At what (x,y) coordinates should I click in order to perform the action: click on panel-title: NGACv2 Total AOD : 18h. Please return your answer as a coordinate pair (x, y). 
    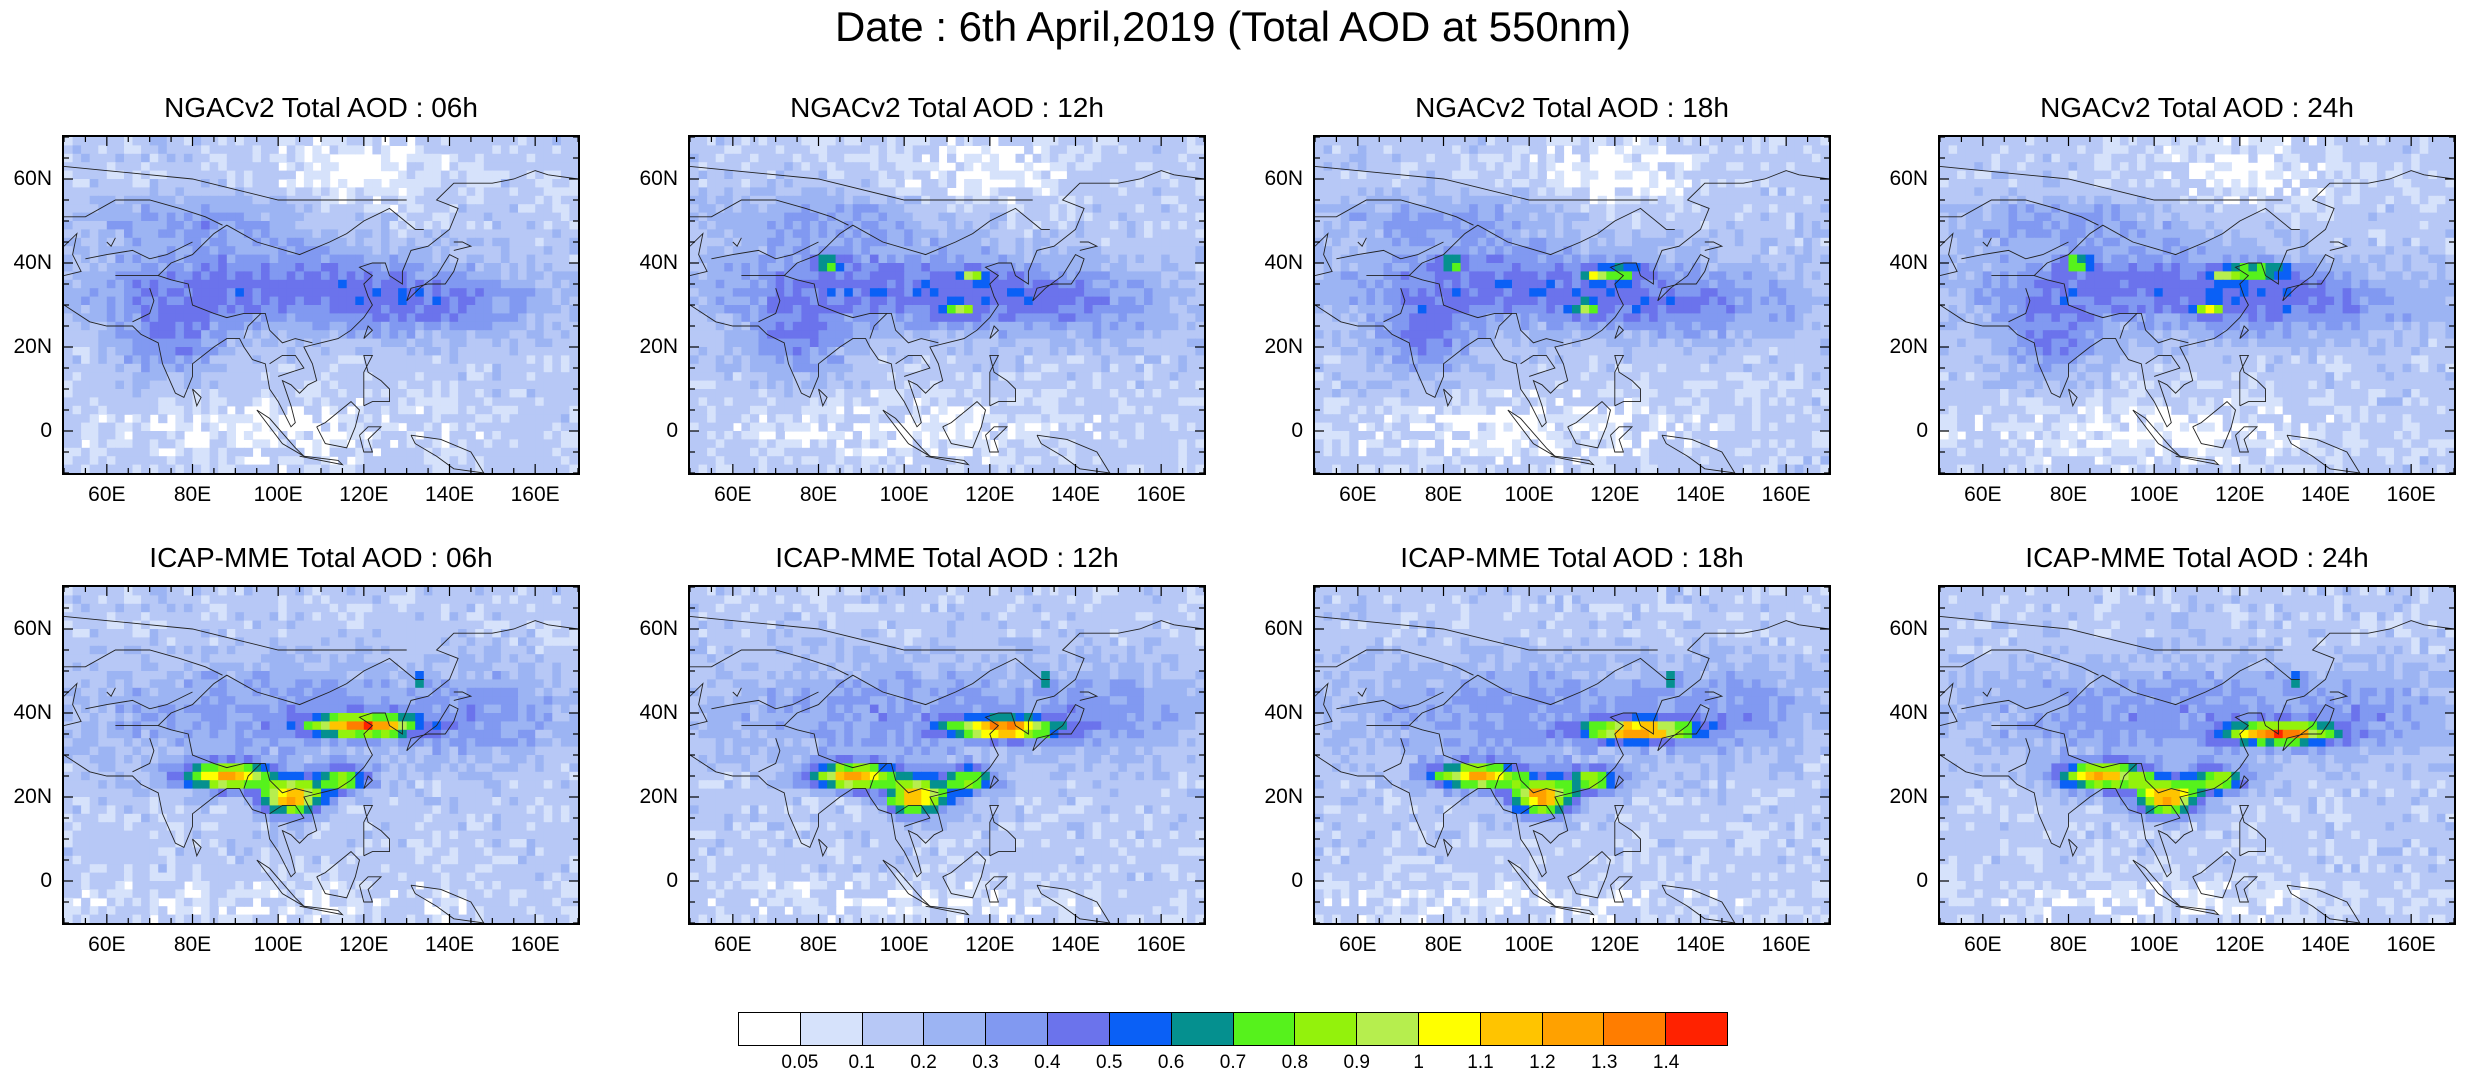
    Looking at the image, I should click on (1572, 108).